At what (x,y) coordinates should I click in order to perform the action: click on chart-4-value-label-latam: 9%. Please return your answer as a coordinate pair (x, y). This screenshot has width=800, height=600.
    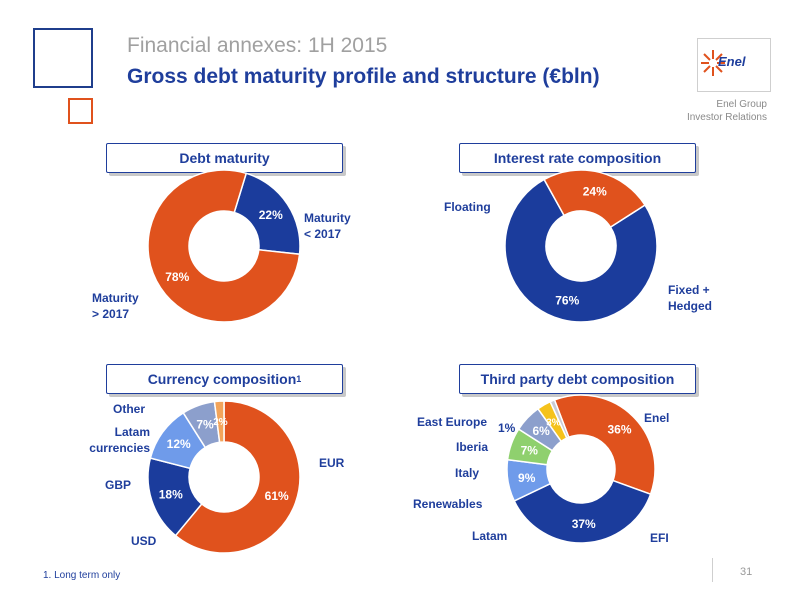
    Looking at the image, I should click on (527, 478).